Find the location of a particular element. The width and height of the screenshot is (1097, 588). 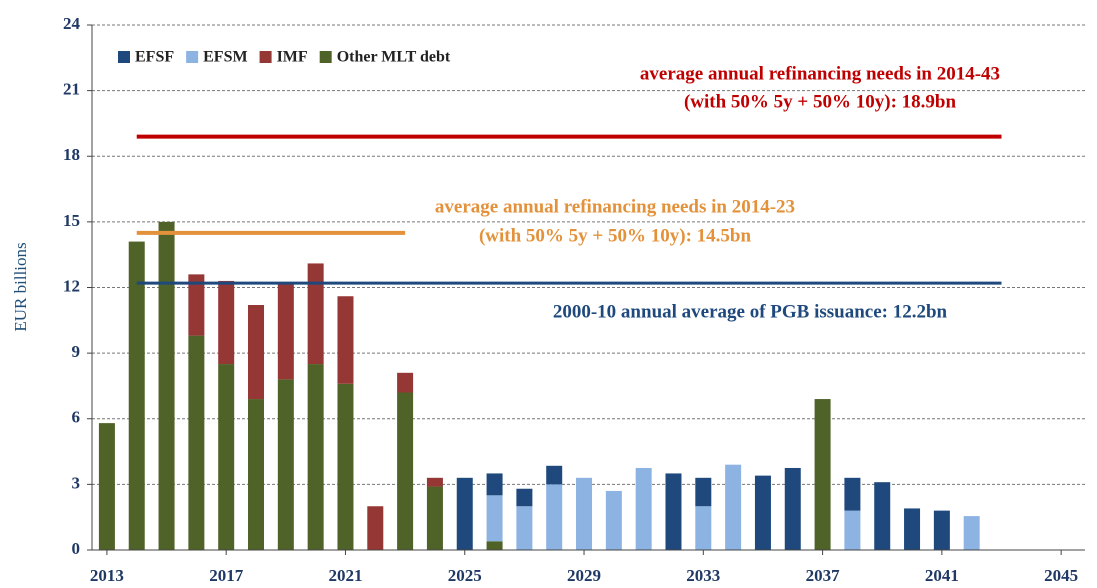

x-tick-label: 2037 is located at coordinates (823, 575).